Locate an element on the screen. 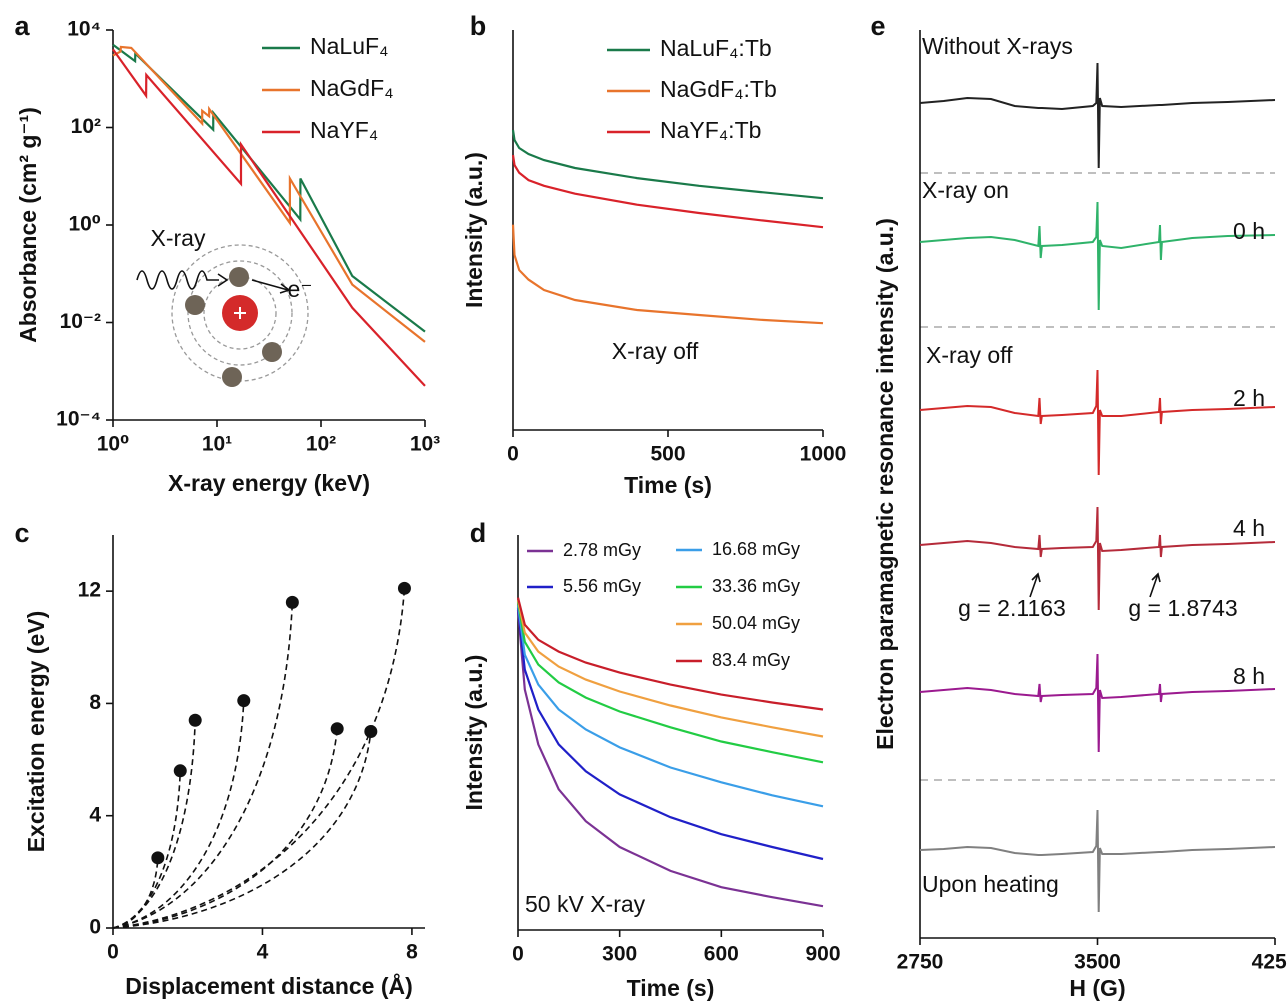 Image resolution: width=1287 pixels, height=1005 pixels. y-tick-label: 8 is located at coordinates (95, 702).